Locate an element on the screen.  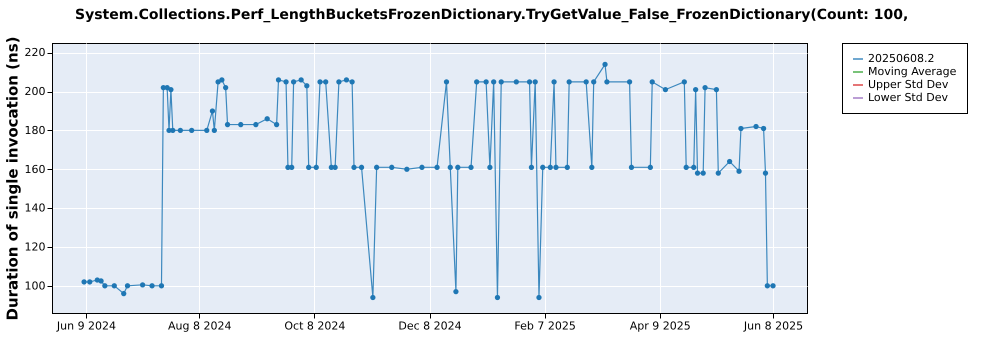
y-tick-label: 200 is located at coordinates (35, 91).